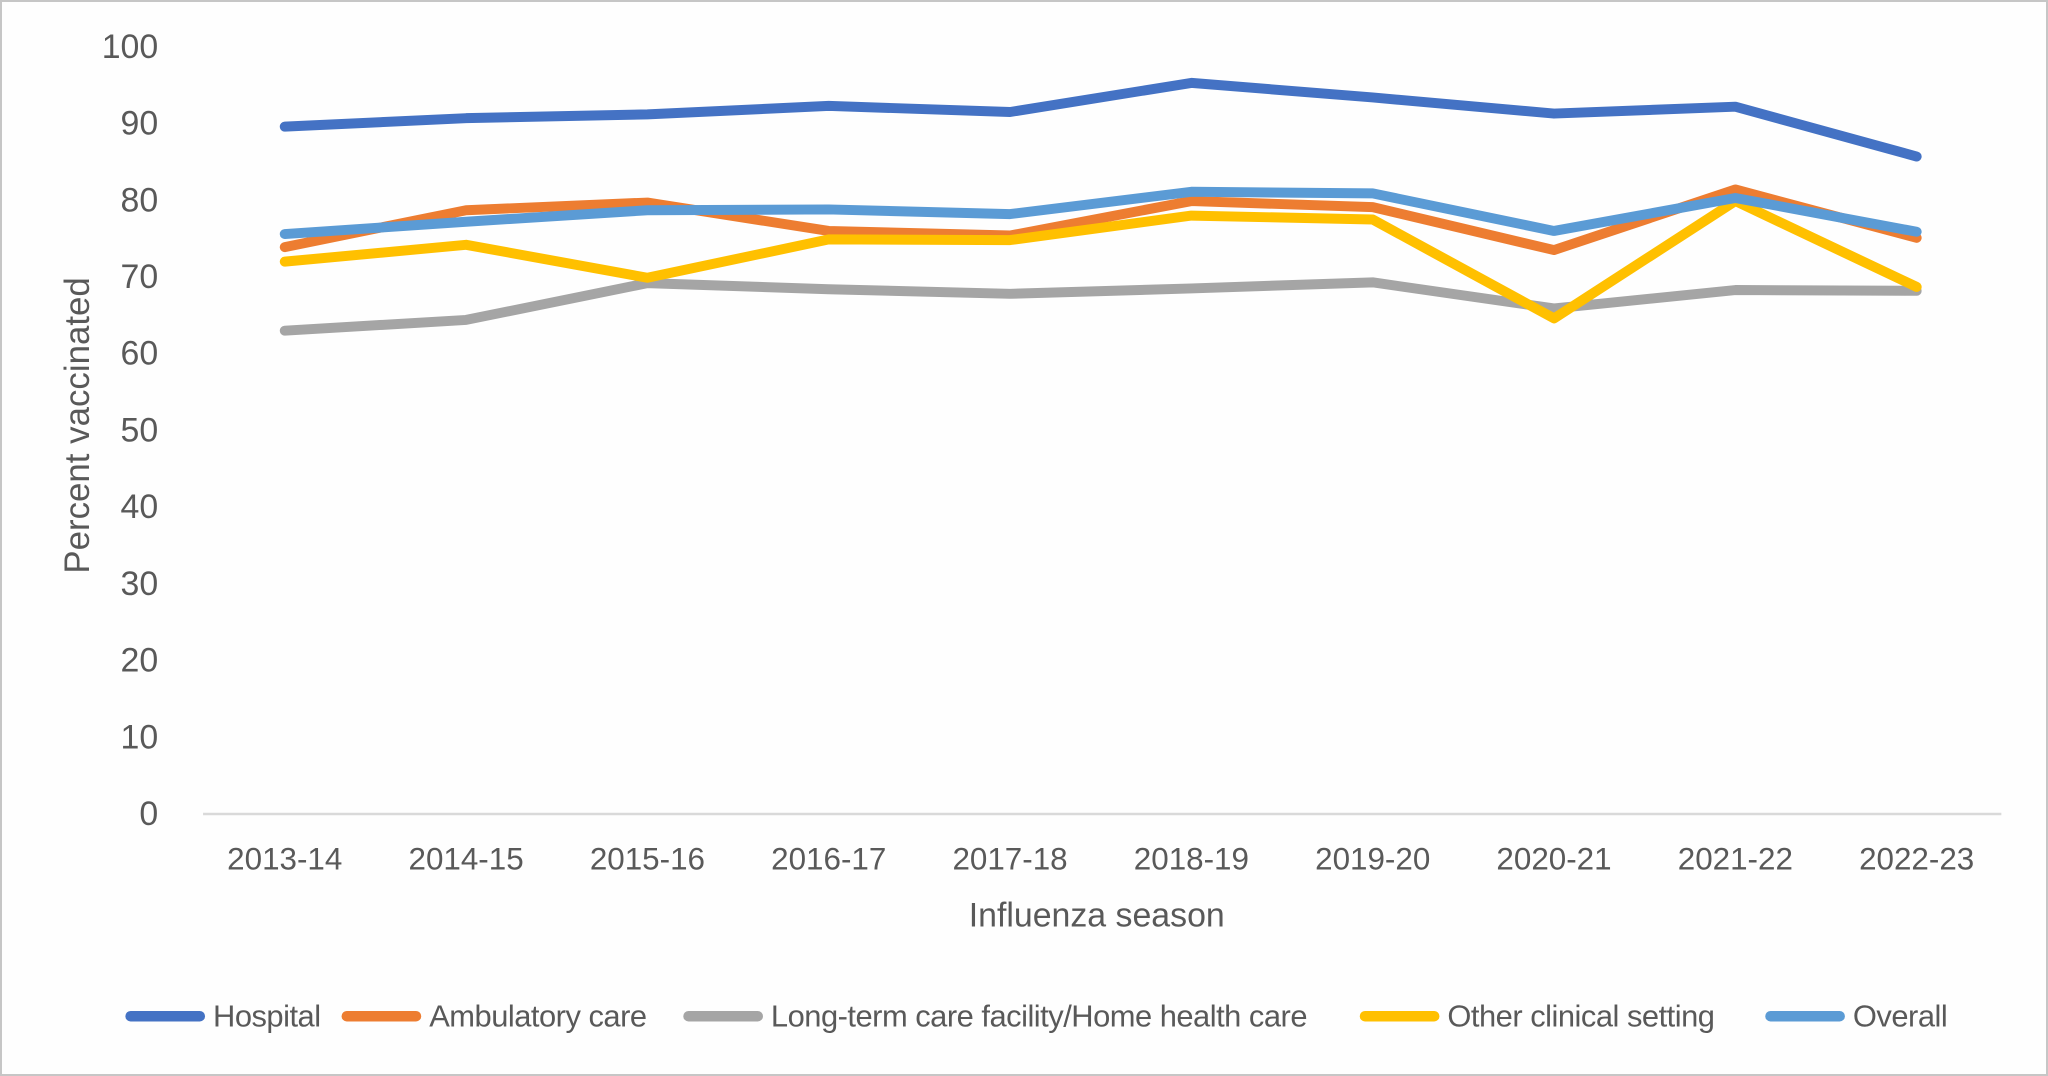  Describe the element at coordinates (77, 425) in the screenshot. I see `y-axis-title: Percent vaccinated` at that location.